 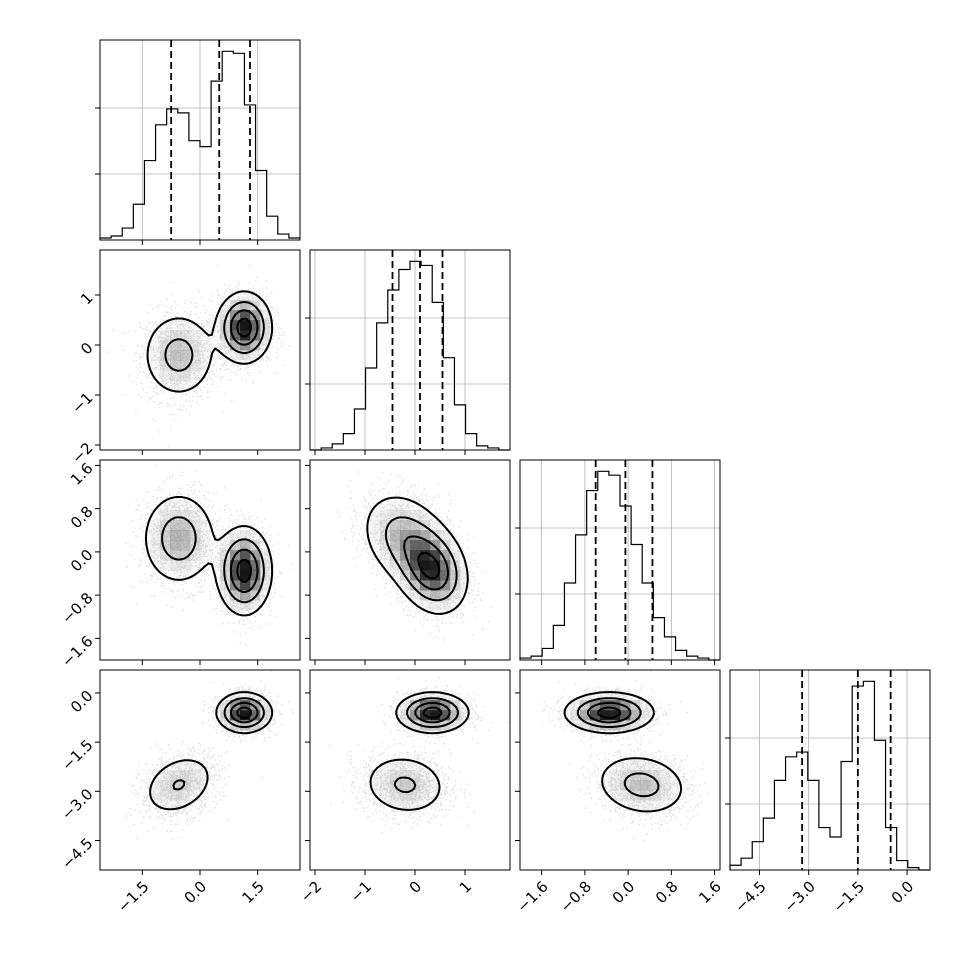 What do you see at coordinates (82, 474) in the screenshot?
I see `y-tick-label-2-4: 1.6` at bounding box center [82, 474].